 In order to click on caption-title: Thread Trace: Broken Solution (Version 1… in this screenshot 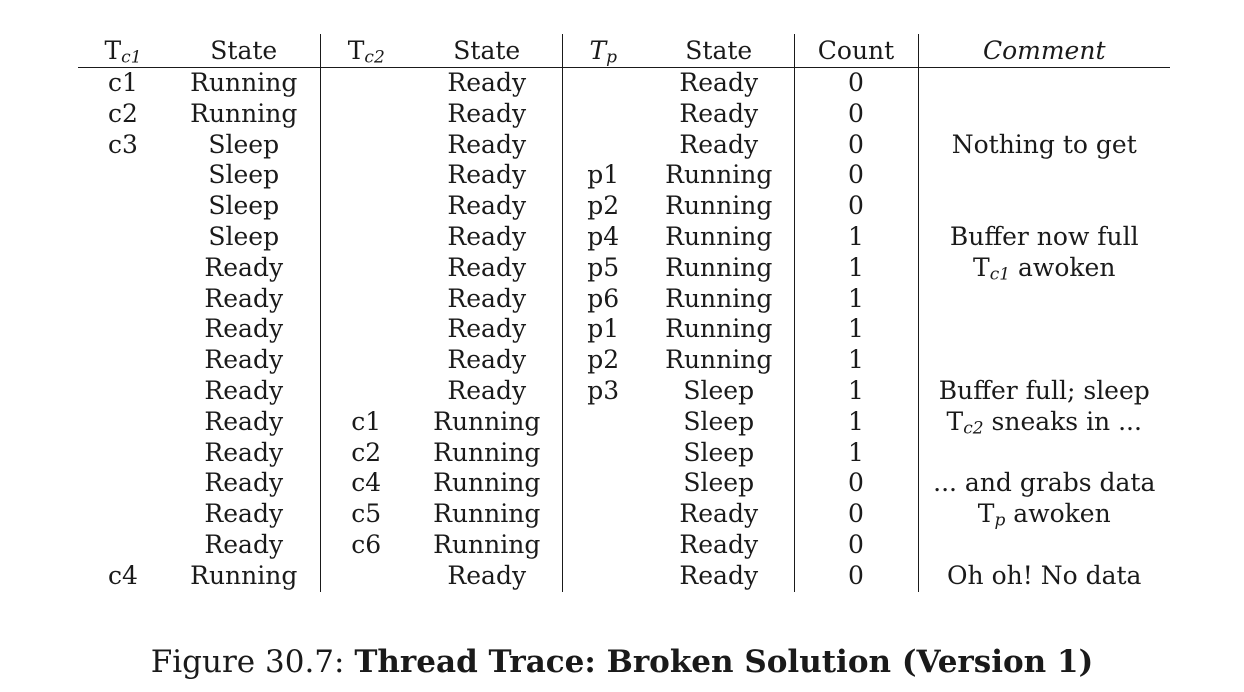, I will do `click(724, 662)`.